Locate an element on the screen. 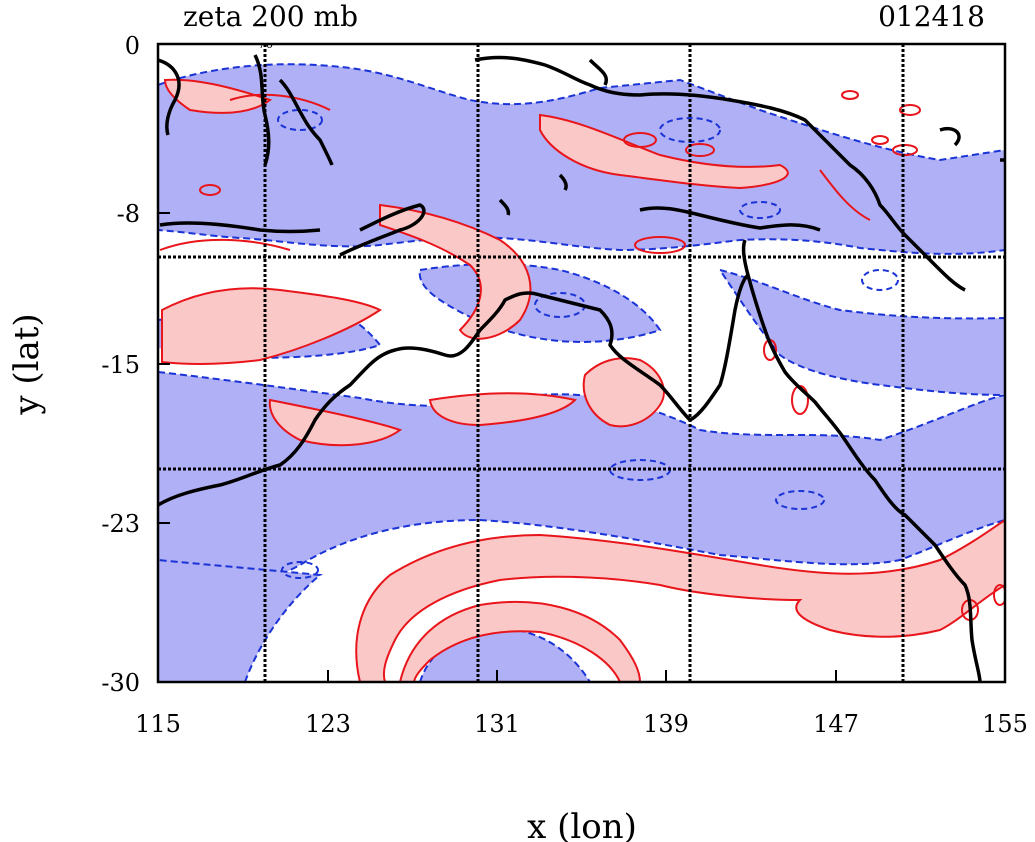  coast-timor is located at coordinates (382, 230).